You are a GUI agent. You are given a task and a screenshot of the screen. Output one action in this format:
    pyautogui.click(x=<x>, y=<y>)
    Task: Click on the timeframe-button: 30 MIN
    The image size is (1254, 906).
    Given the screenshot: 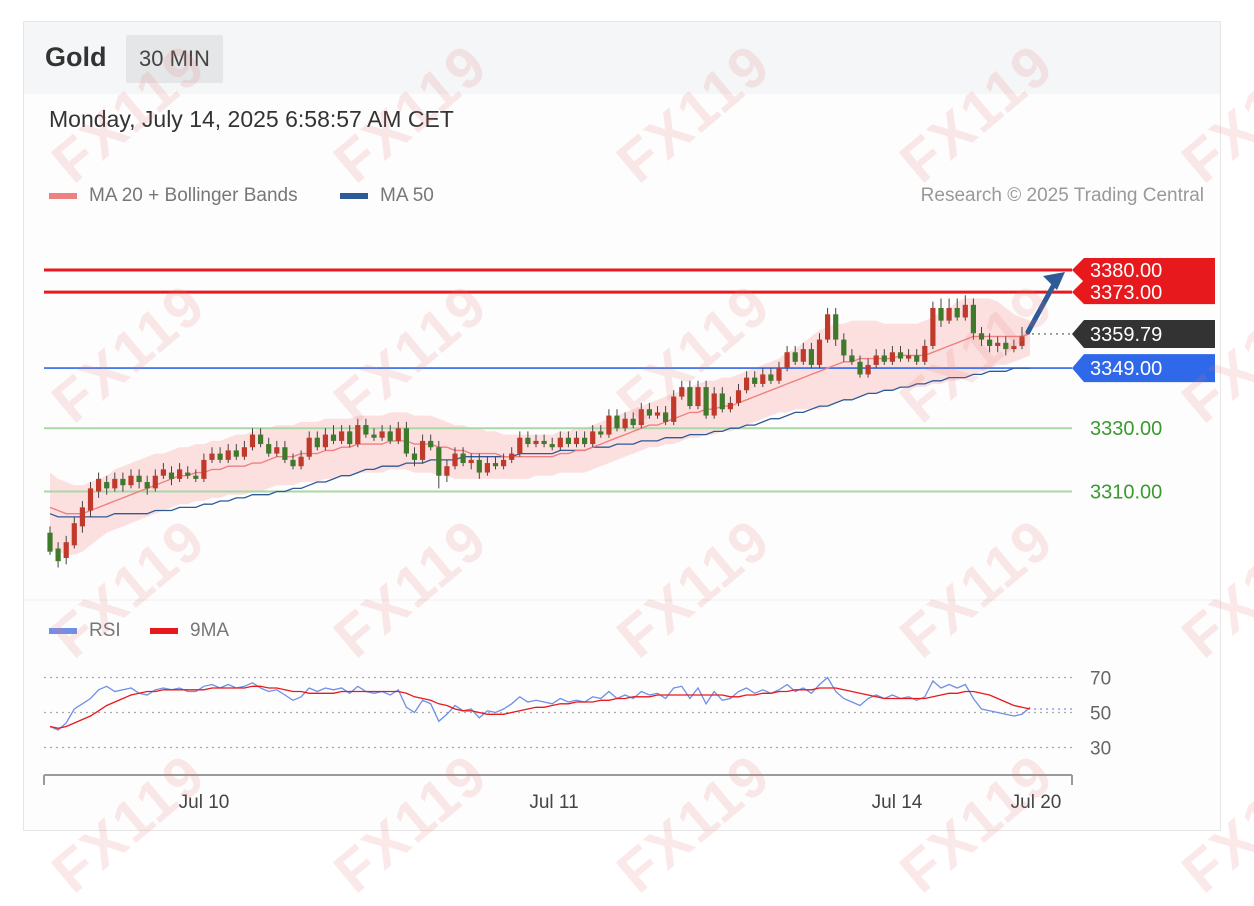 What is the action you would take?
    pyautogui.click(x=174, y=59)
    